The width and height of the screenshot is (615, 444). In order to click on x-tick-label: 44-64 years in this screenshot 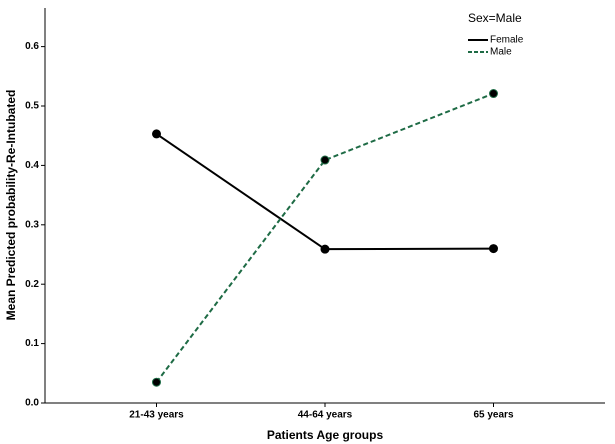, I will do `click(325, 415)`.